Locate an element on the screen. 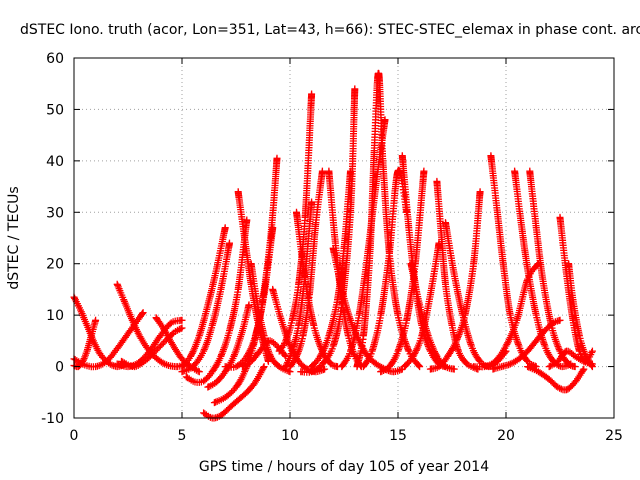 This screenshot has height=480, width=640. x-tick-label: 25 is located at coordinates (614, 436).